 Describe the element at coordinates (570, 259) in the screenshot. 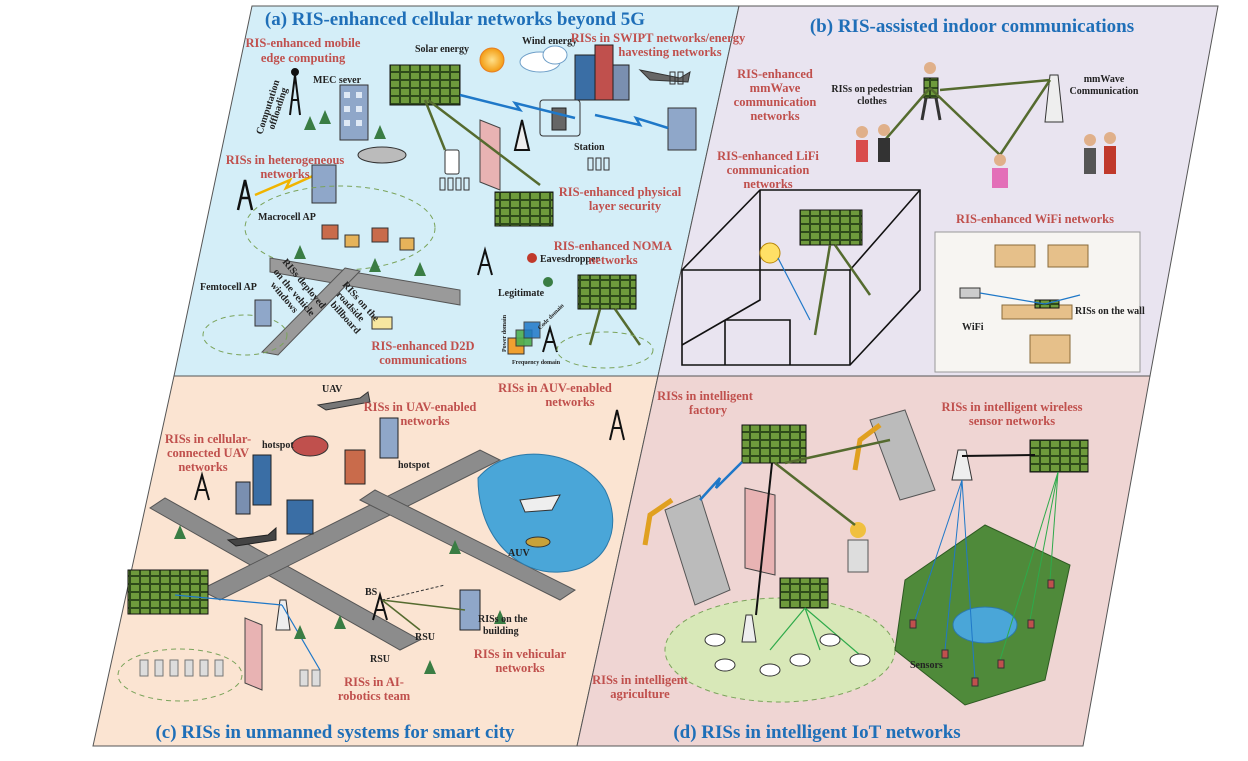

I see `label-eavesdropper: Eavesdropper` at that location.